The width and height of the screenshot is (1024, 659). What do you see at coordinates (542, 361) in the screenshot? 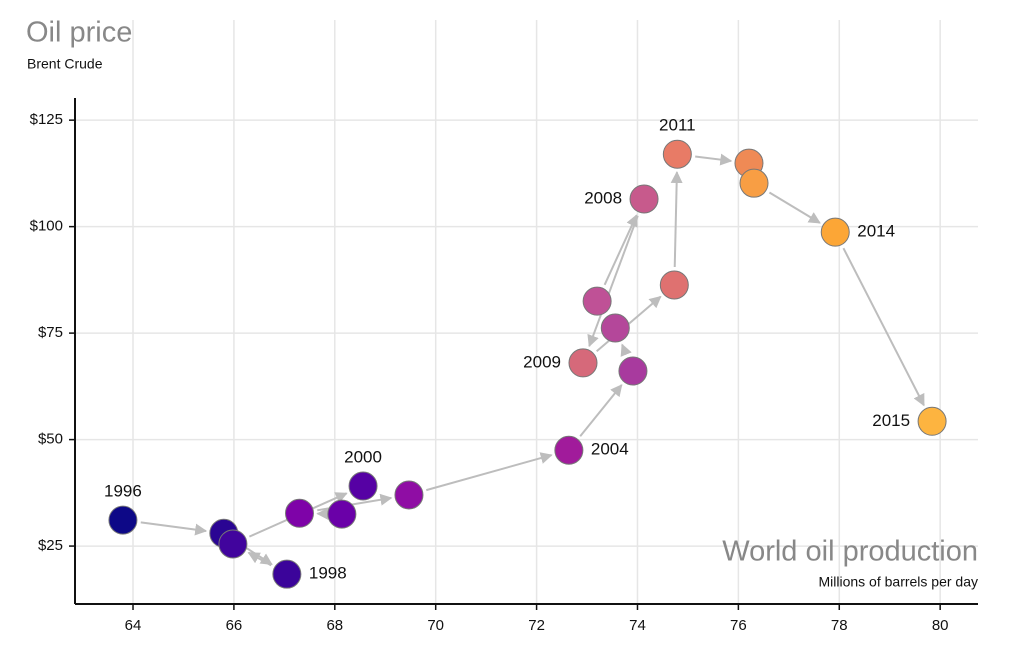
I see `point-label: 2009` at bounding box center [542, 361].